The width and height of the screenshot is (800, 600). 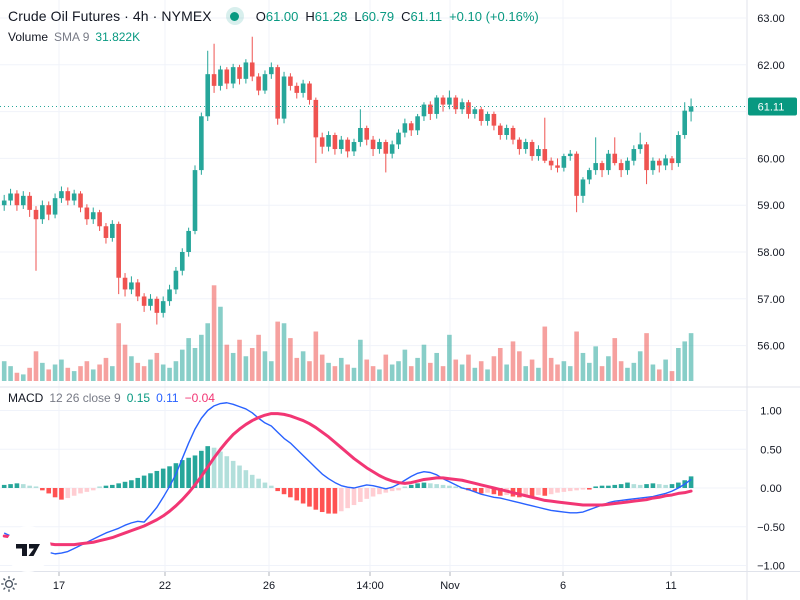 I want to click on price-tick-label: 57.00, so click(x=771, y=300).